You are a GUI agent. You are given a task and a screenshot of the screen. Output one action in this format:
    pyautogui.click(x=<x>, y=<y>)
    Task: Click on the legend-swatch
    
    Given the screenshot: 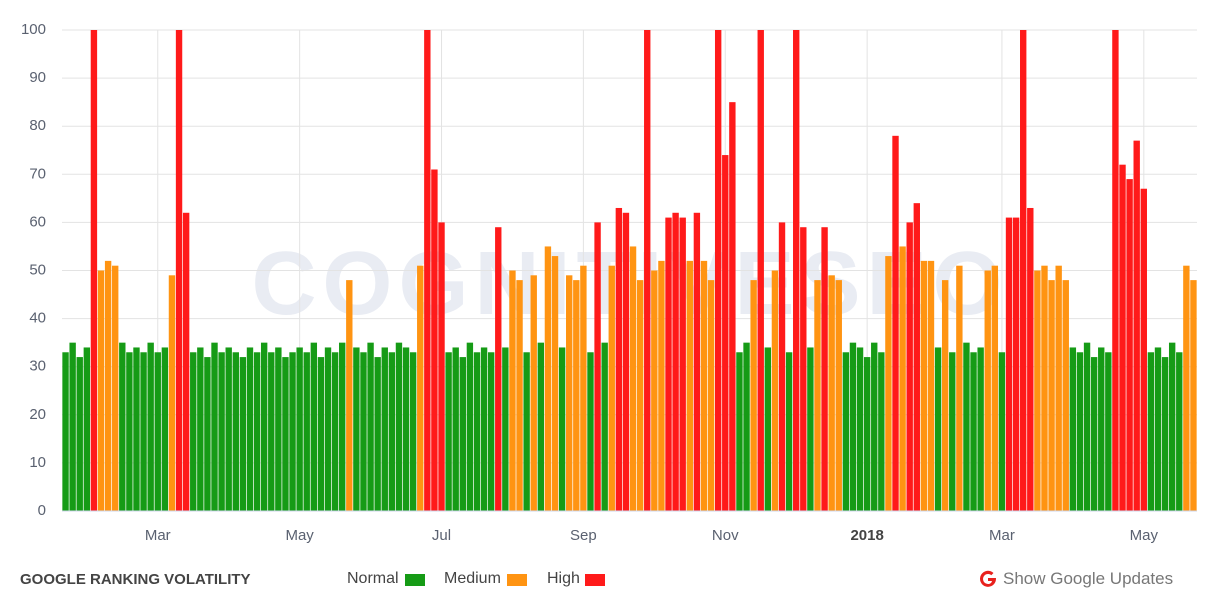 What is the action you would take?
    pyautogui.click(x=517, y=580)
    